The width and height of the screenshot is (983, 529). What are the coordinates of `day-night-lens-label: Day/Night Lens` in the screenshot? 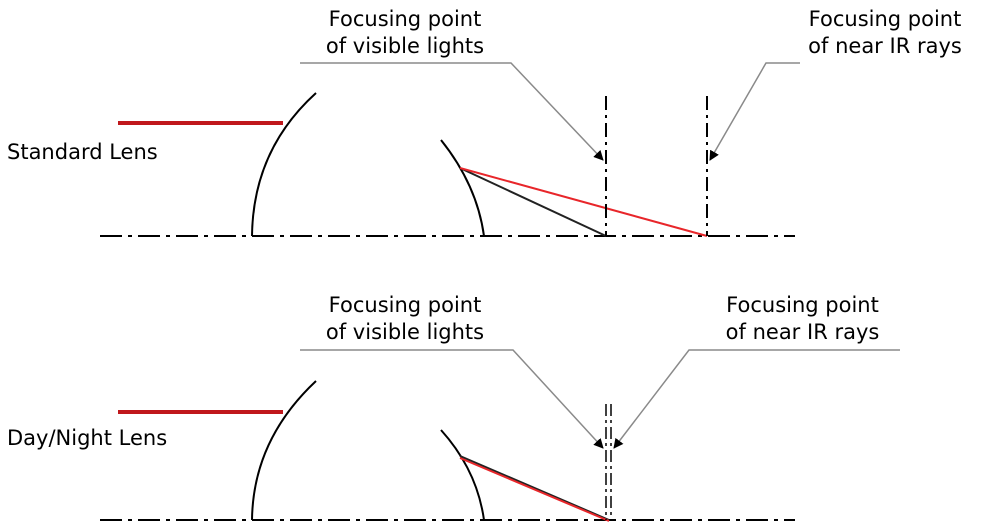 It's located at (87, 438).